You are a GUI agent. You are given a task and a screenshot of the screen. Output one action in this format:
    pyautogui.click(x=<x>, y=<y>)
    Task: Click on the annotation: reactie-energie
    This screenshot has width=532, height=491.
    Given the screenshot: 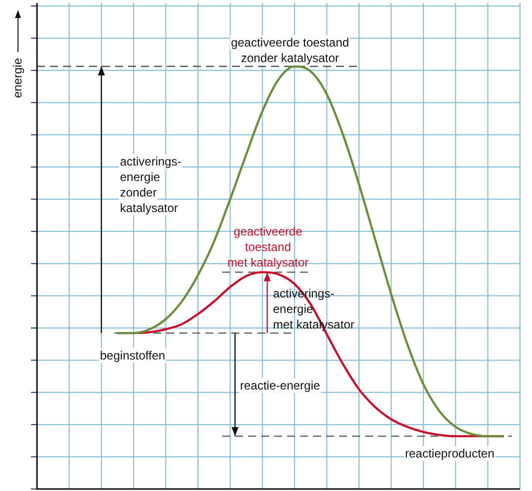 What is the action you would take?
    pyautogui.click(x=280, y=385)
    